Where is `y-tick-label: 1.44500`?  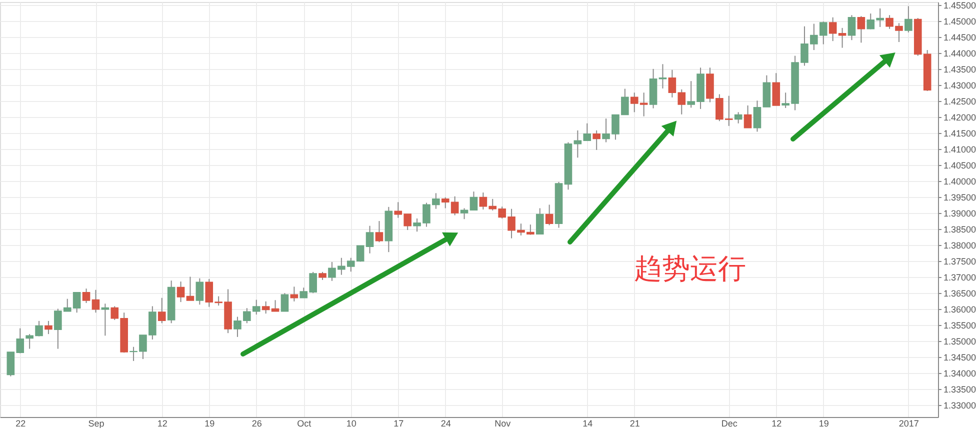
y-tick-label: 1.44500 is located at coordinates (960, 37).